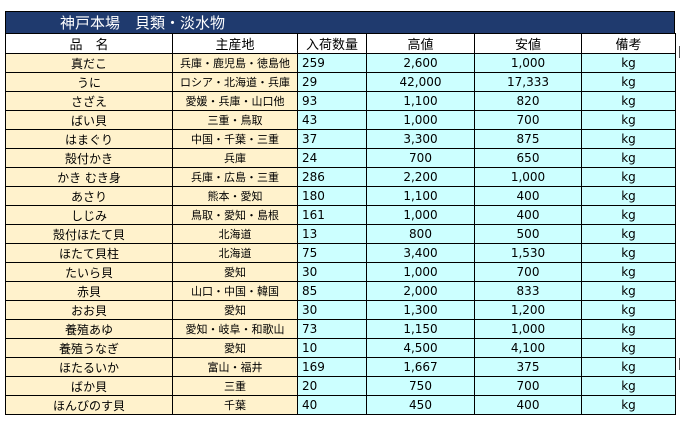 The image size is (683, 444). I want to click on table-row: あさり 熊本・愛知 180 1,100 400 kg, so click(340, 196).